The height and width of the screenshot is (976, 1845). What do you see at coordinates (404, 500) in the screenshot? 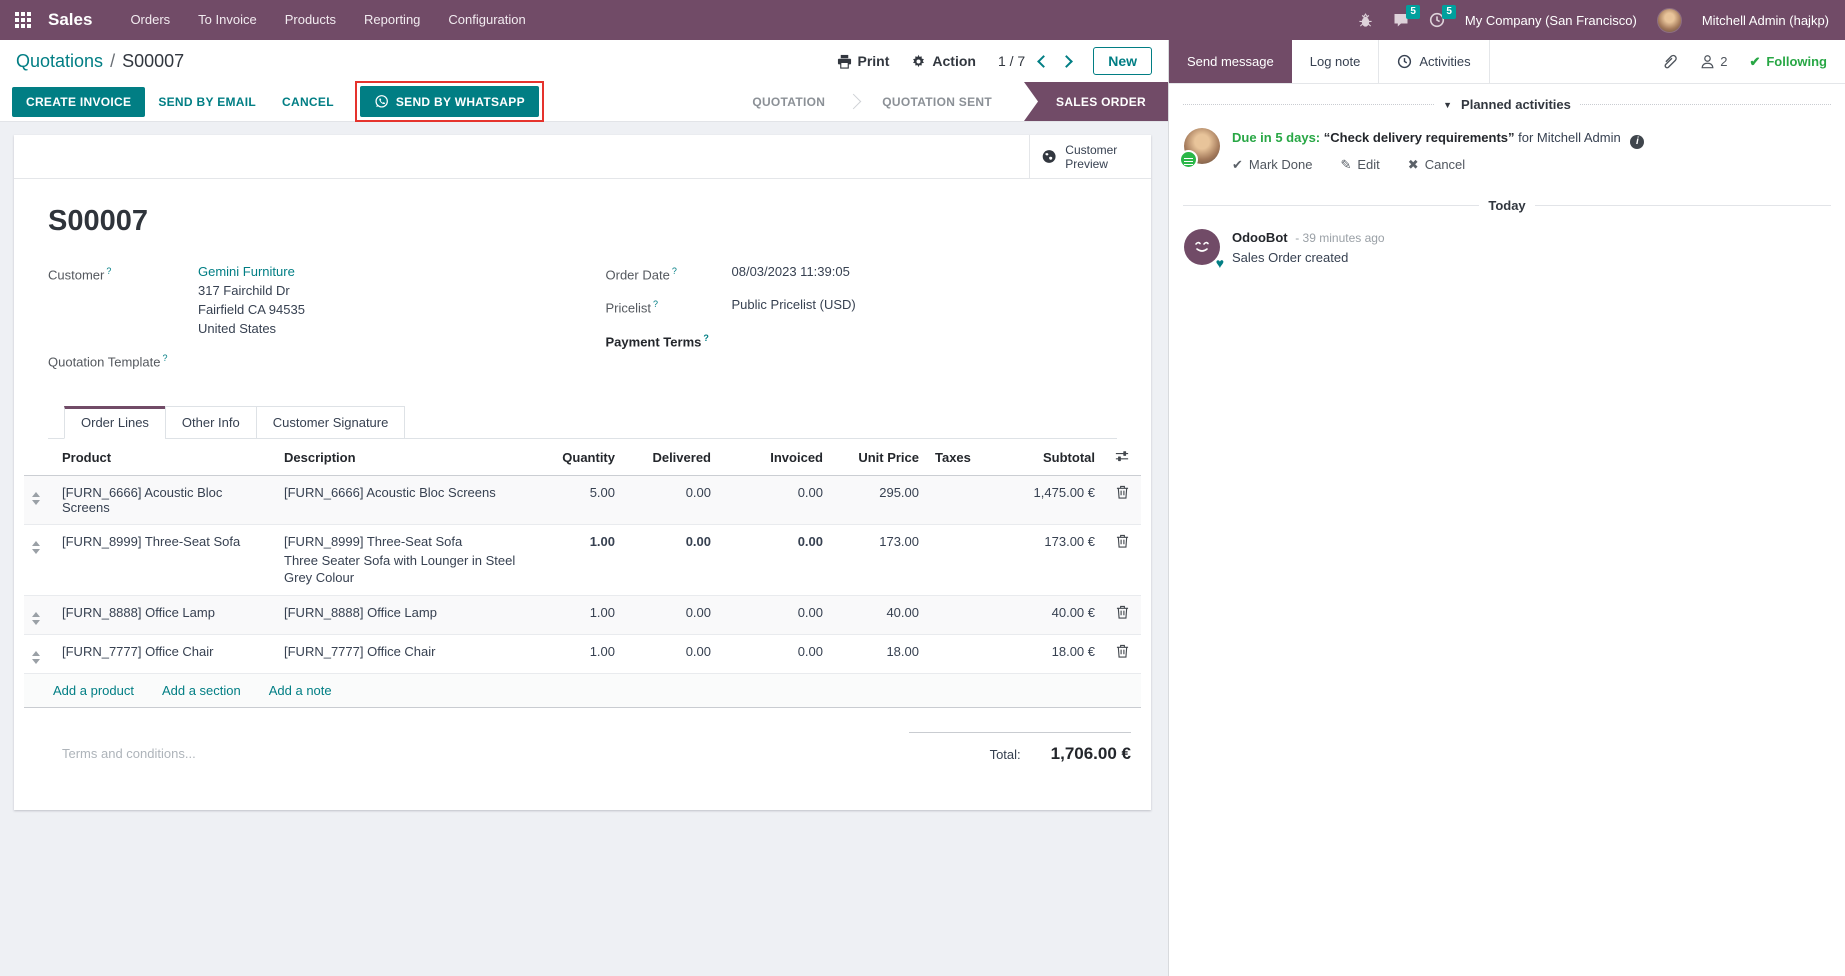
I see `cell-description: [FURN_6666] Acoustic Bloc Screens` at bounding box center [404, 500].